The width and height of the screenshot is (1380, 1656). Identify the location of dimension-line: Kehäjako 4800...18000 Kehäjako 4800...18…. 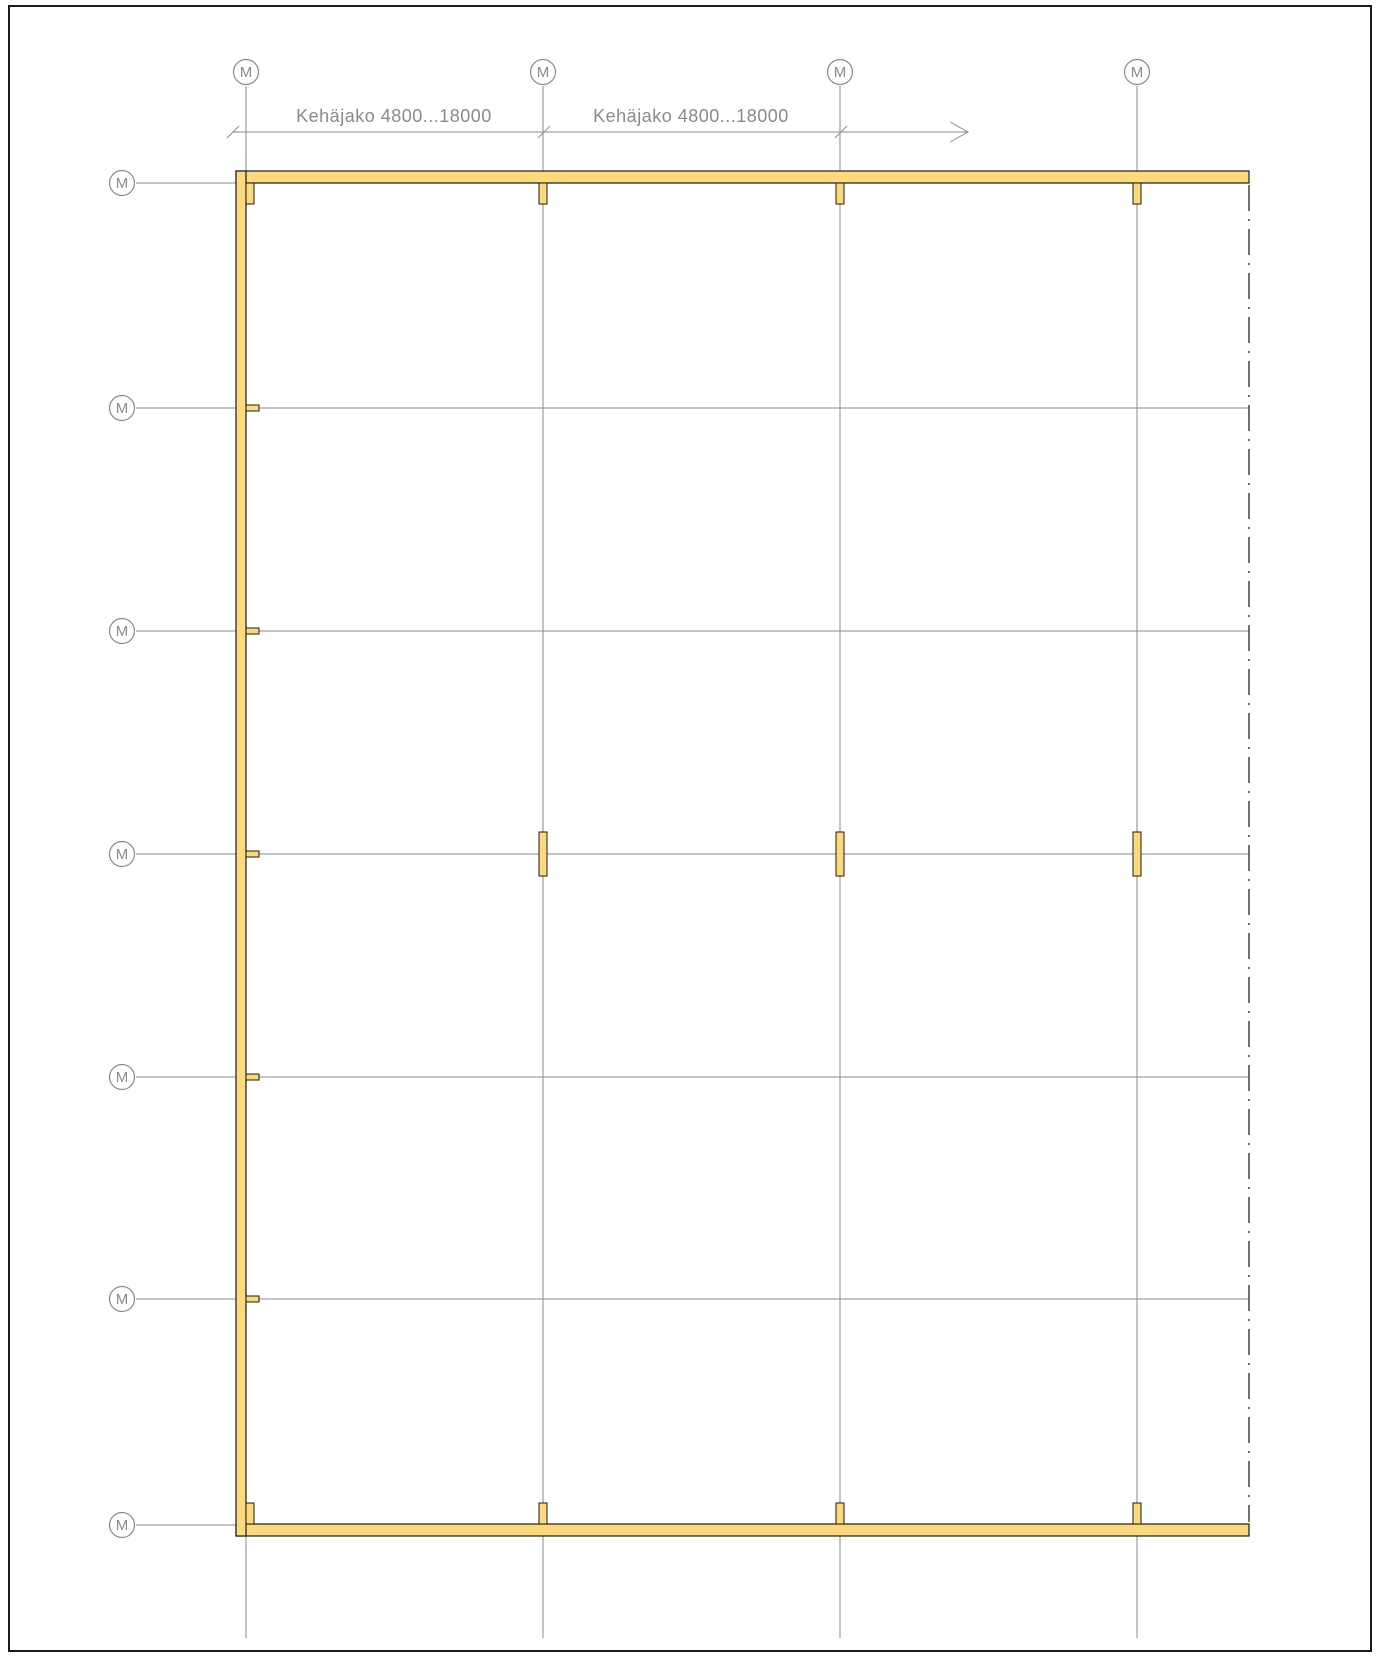
(598, 124).